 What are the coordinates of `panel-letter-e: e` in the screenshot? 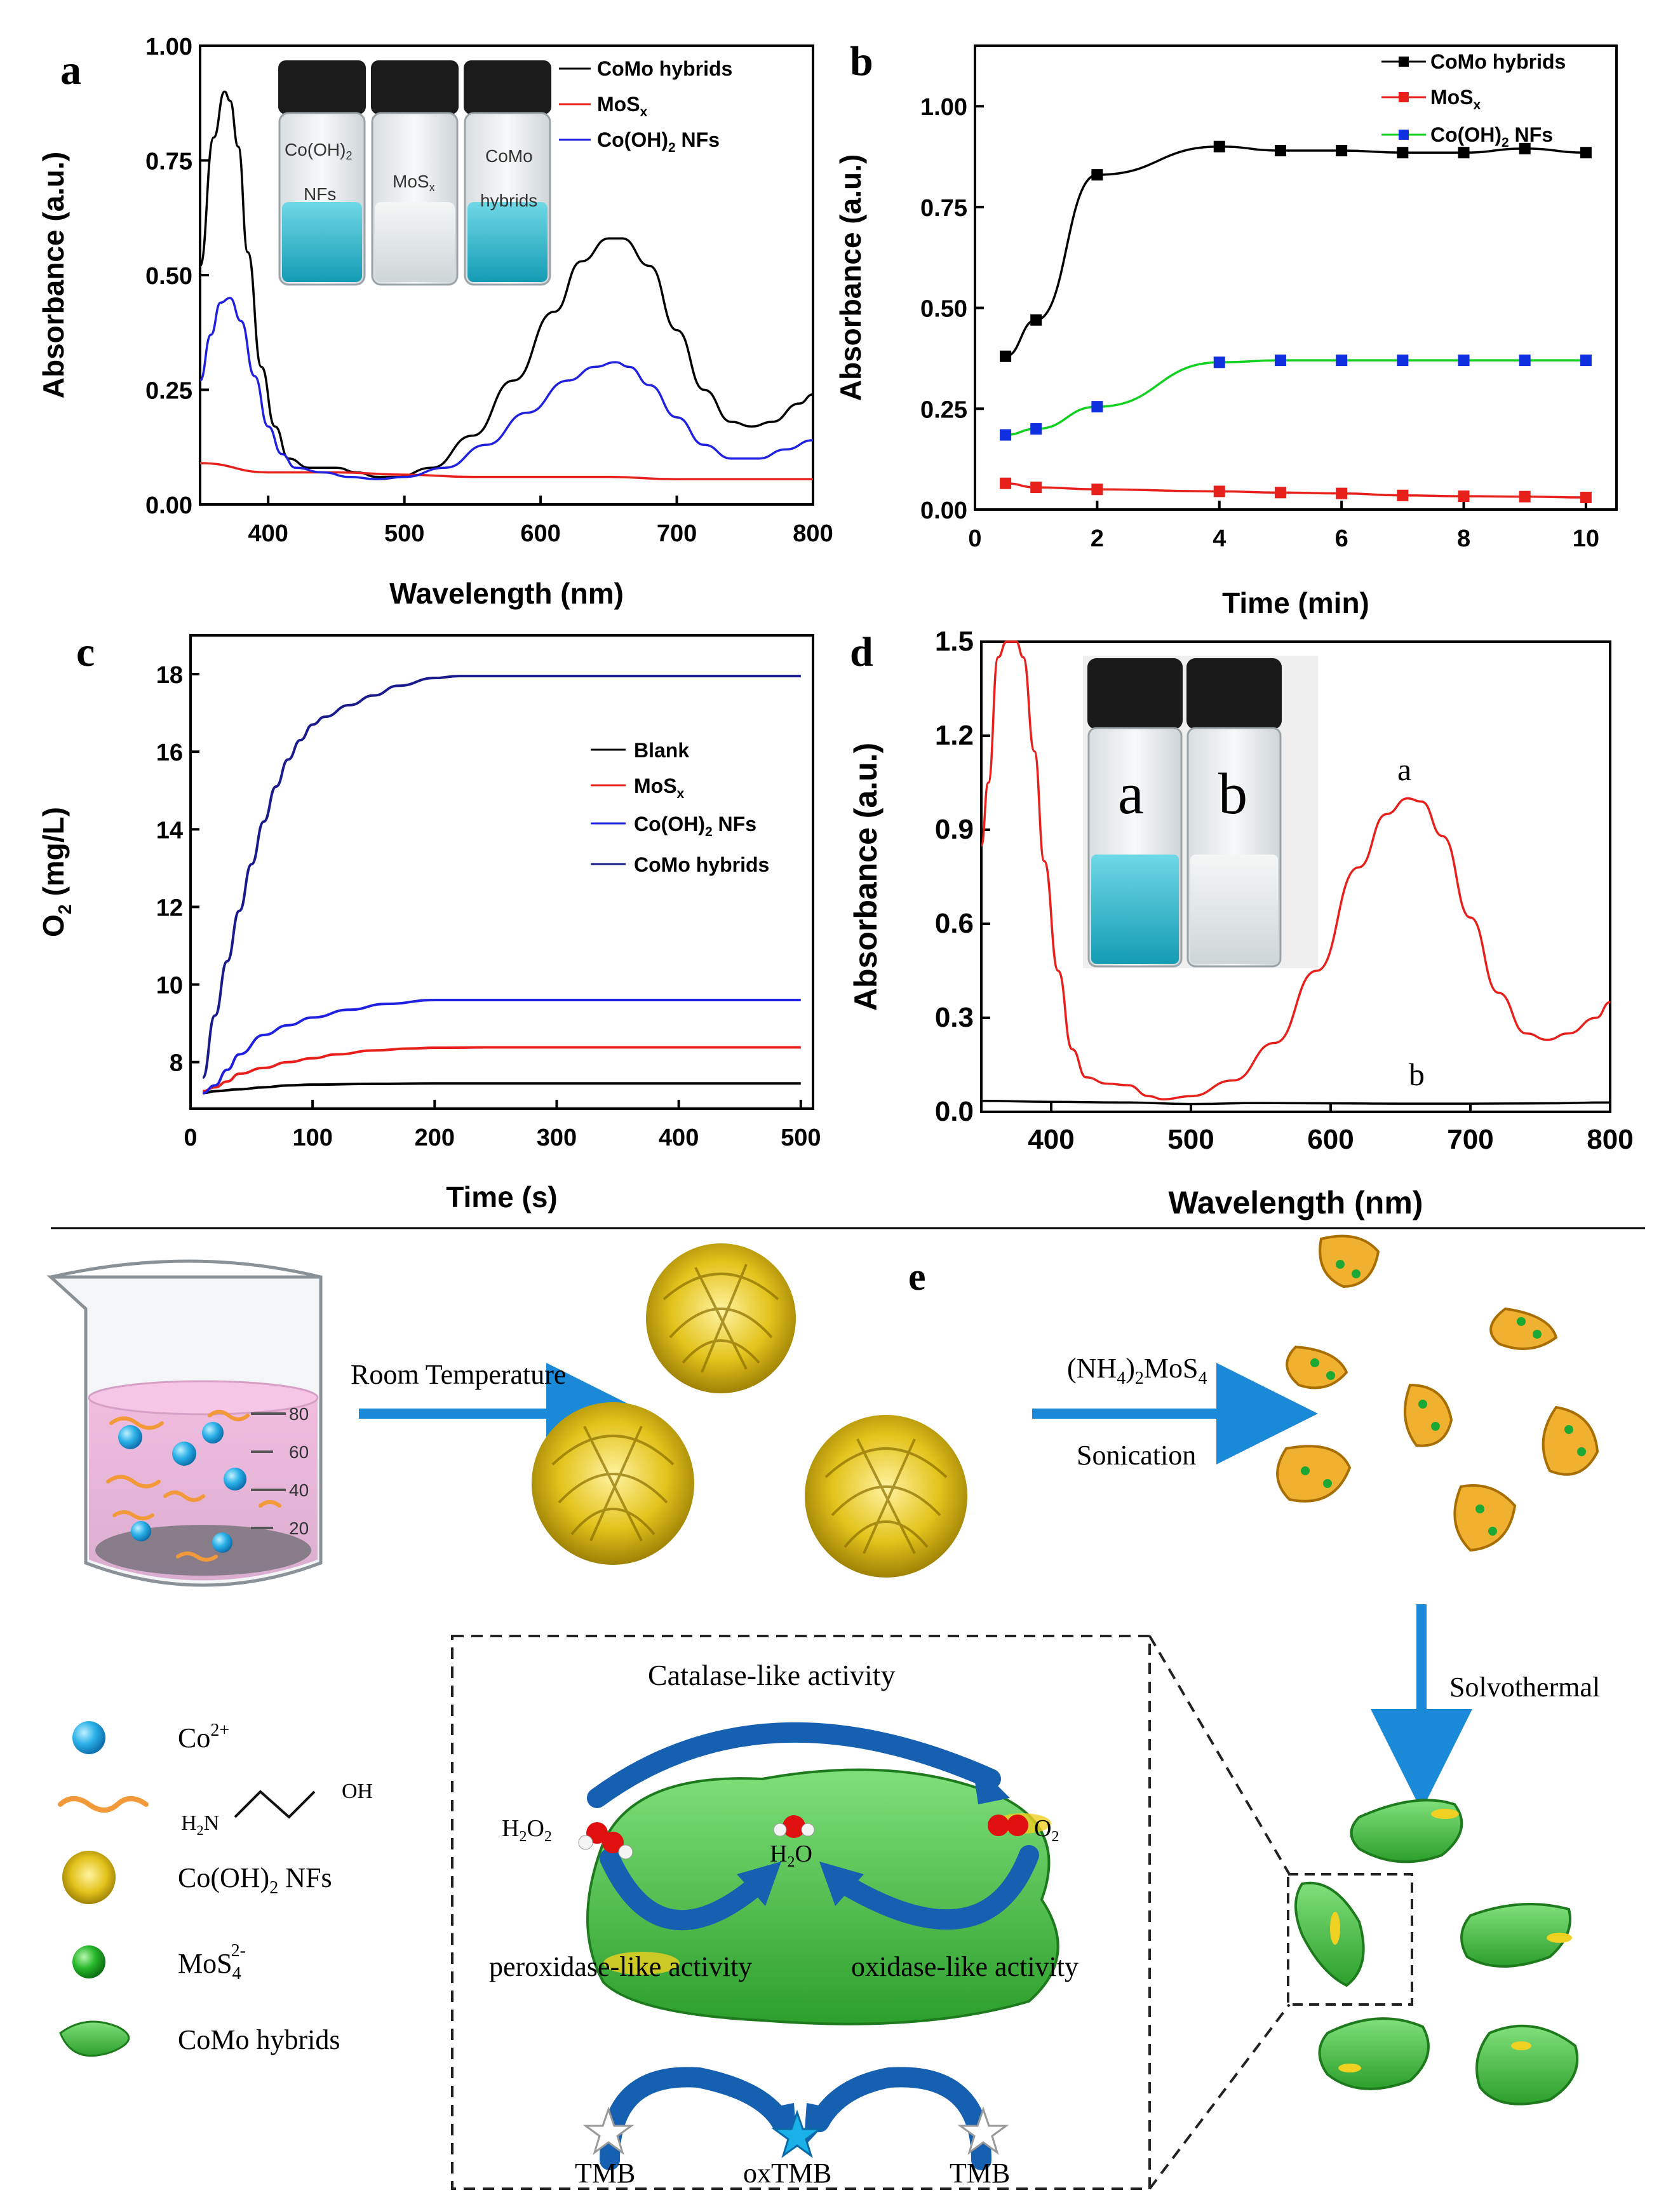 It's located at (917, 1277).